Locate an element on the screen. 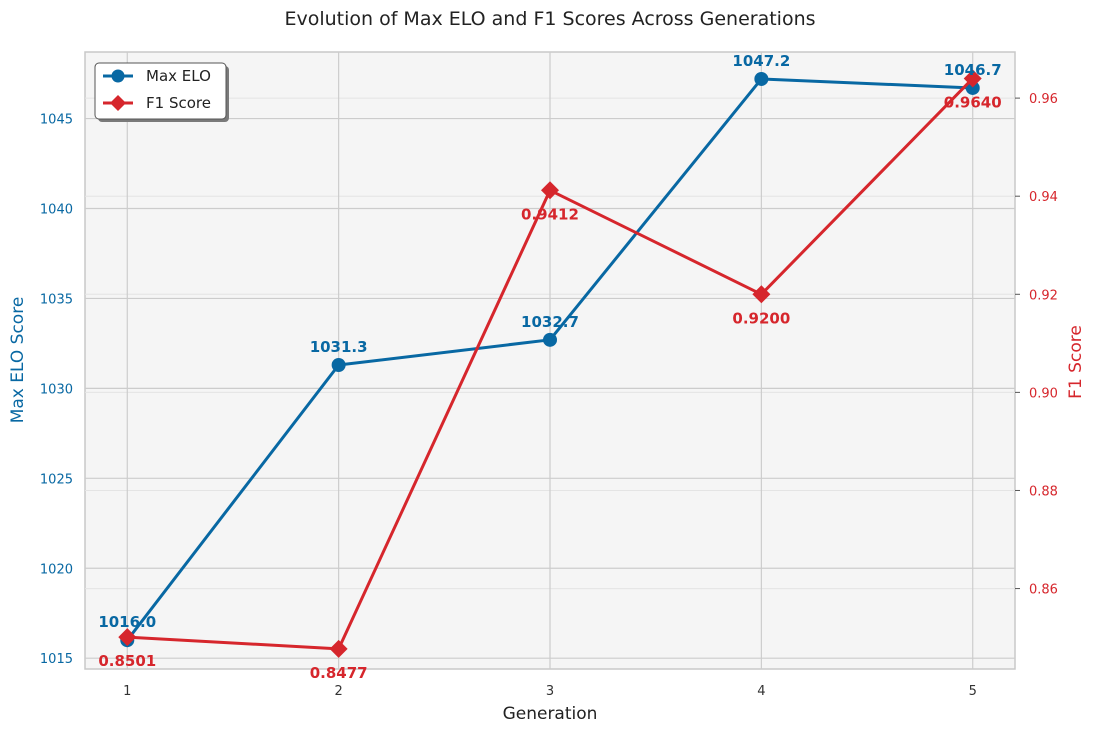 This screenshot has height=729, width=1095. f1-score-data-label: 0.9412 is located at coordinates (550, 214).